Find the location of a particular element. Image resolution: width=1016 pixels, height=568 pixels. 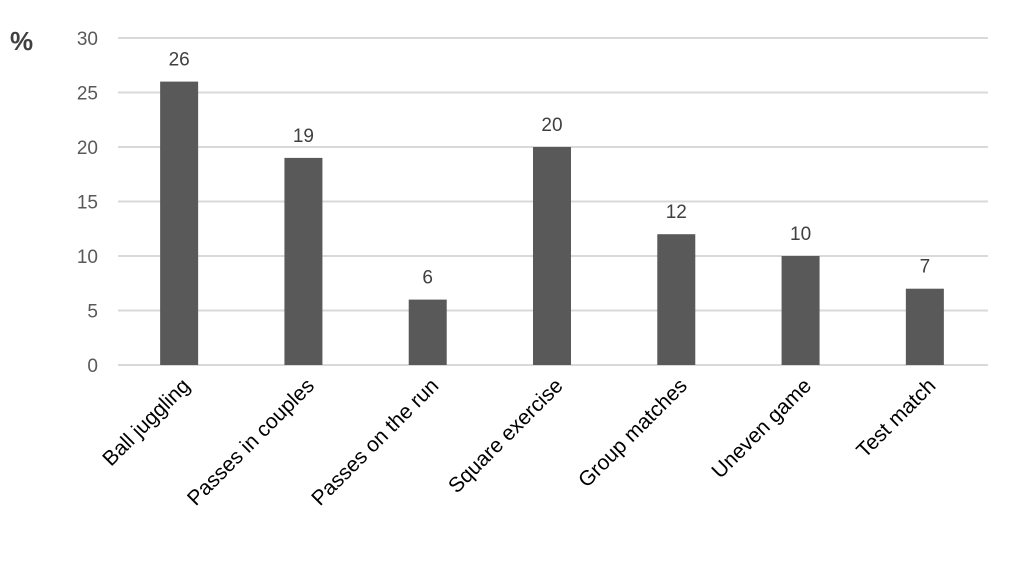

y-tick-label: 20 is located at coordinates (87, 148).